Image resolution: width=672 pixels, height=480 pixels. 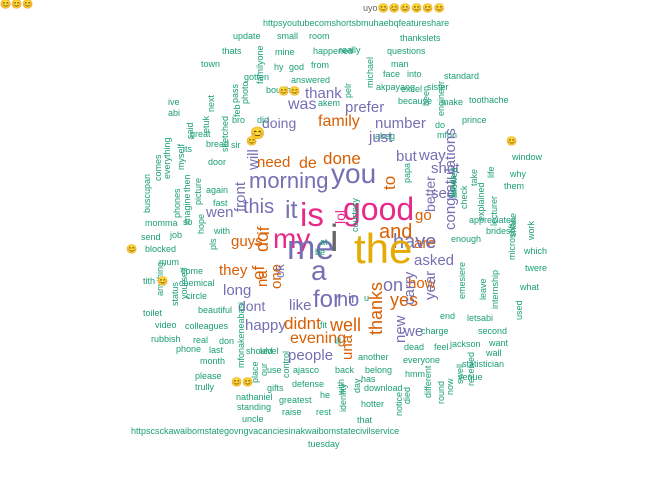 I want to click on word-want: want, so click(x=499, y=343).